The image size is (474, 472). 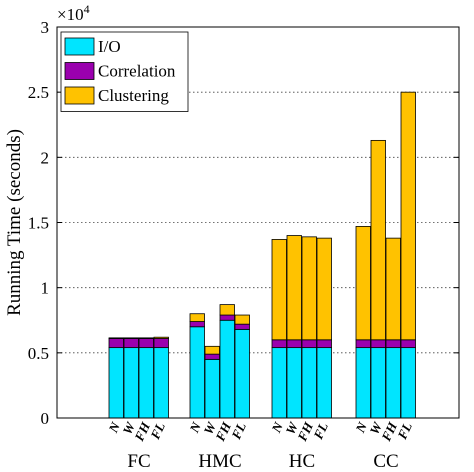 What do you see at coordinates (79, 46) in the screenshot?
I see `legend-swatch-io` at bounding box center [79, 46].